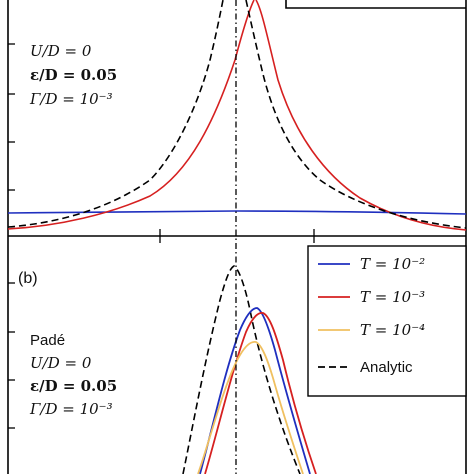  Describe the element at coordinates (61, 51) in the screenshot. I see `top-annotation-u: U/D = 0` at that location.